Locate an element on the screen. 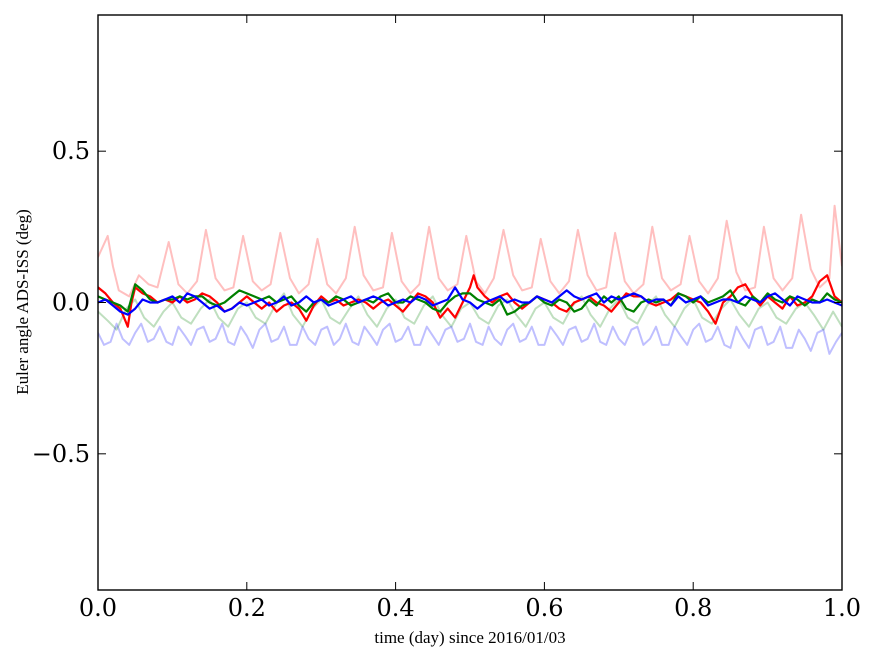 The height and width of the screenshot is (662, 875). x-axis-label: time (day) since 2016/01/03 is located at coordinates (469, 637).